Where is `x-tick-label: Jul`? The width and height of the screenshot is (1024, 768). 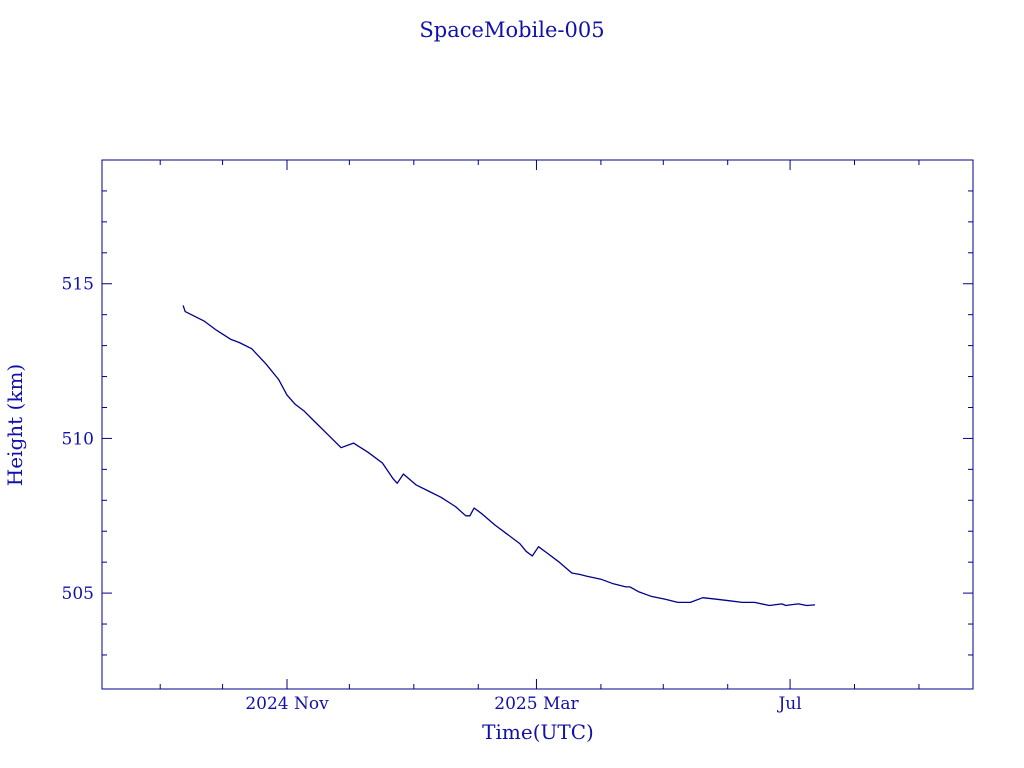
x-tick-label: Jul is located at coordinates (788, 704).